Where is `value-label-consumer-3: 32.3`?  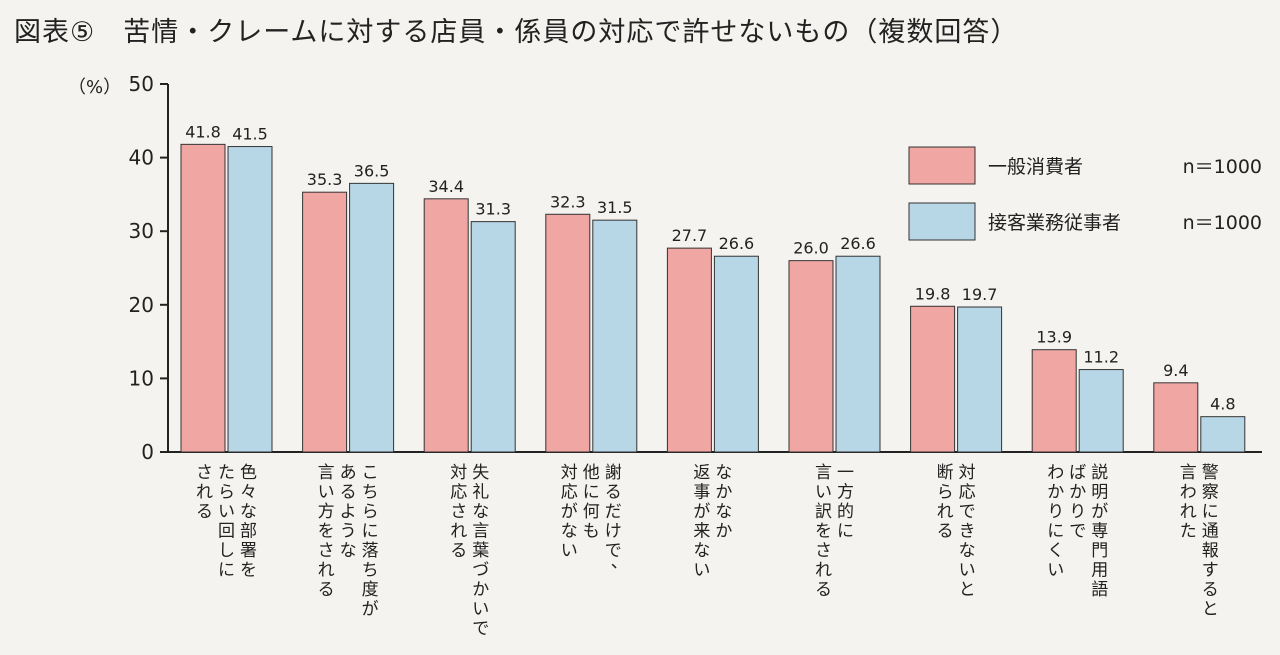 value-label-consumer-3: 32.3 is located at coordinates (568, 201).